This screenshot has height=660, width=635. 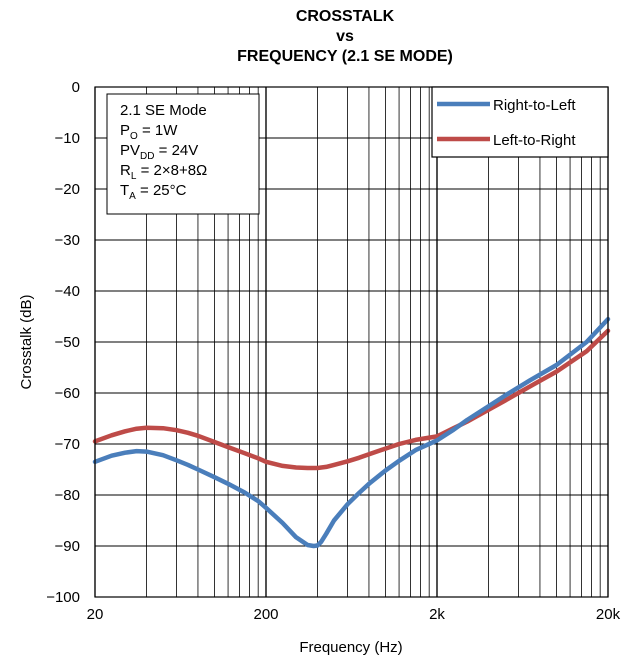 I want to click on annotation-line: TA = 25°C, so click(x=153, y=192).